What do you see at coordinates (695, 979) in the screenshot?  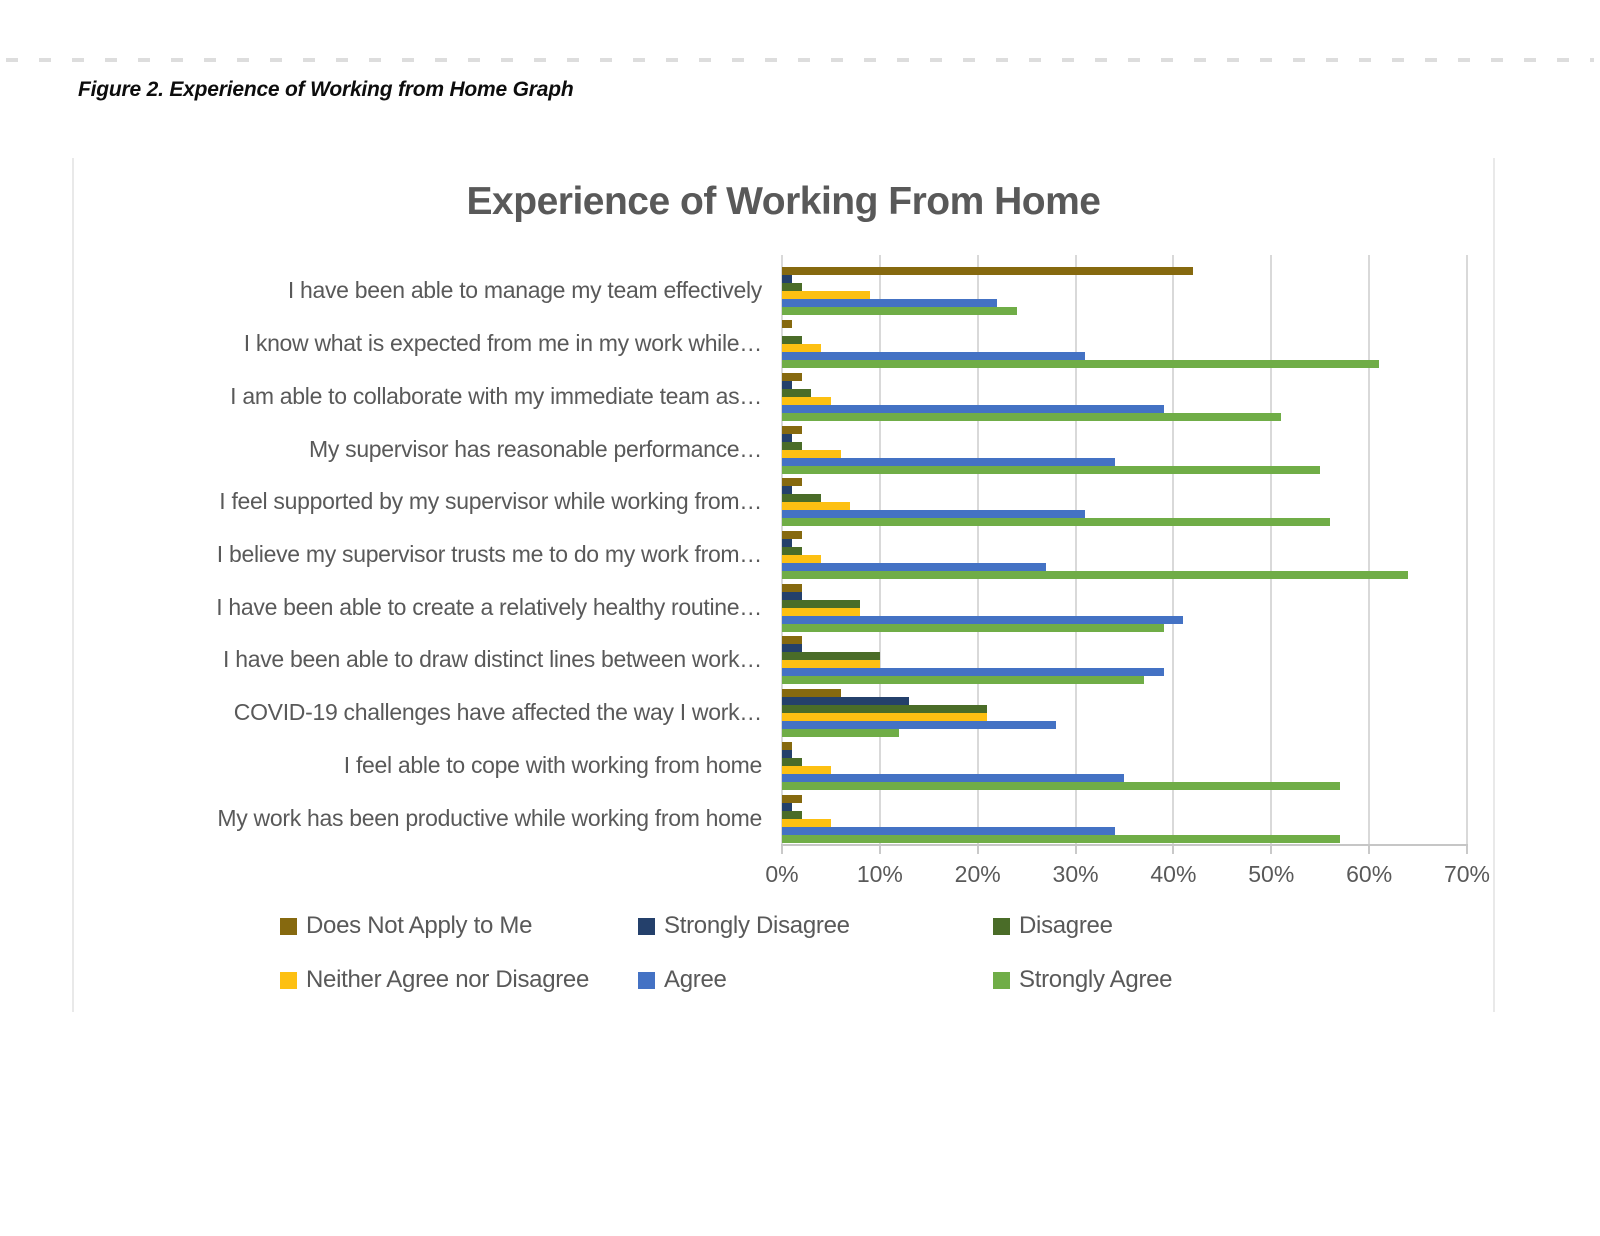 I see `legend-label: Agree` at bounding box center [695, 979].